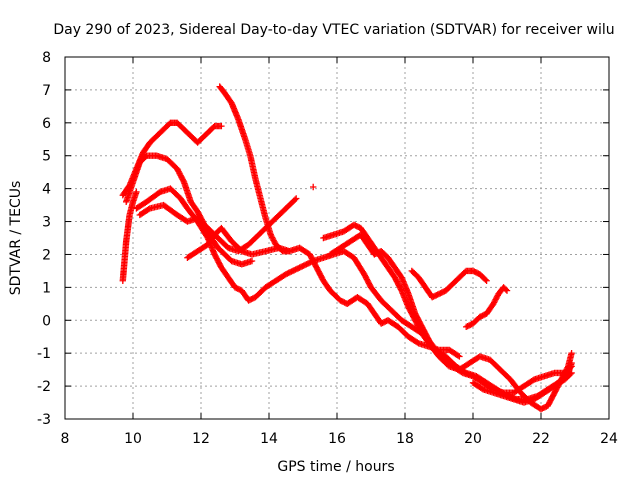  I want to click on x-tick-label: 16, so click(337, 439).